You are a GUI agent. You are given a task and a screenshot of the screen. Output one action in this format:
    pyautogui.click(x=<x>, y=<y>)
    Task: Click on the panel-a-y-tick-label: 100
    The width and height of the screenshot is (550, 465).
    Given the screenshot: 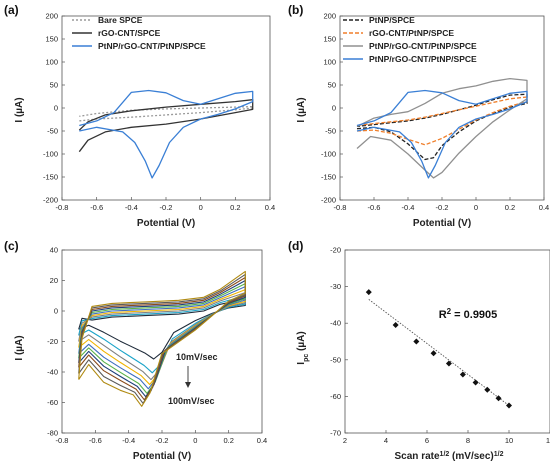 What is the action you would take?
    pyautogui.click(x=51, y=62)
    